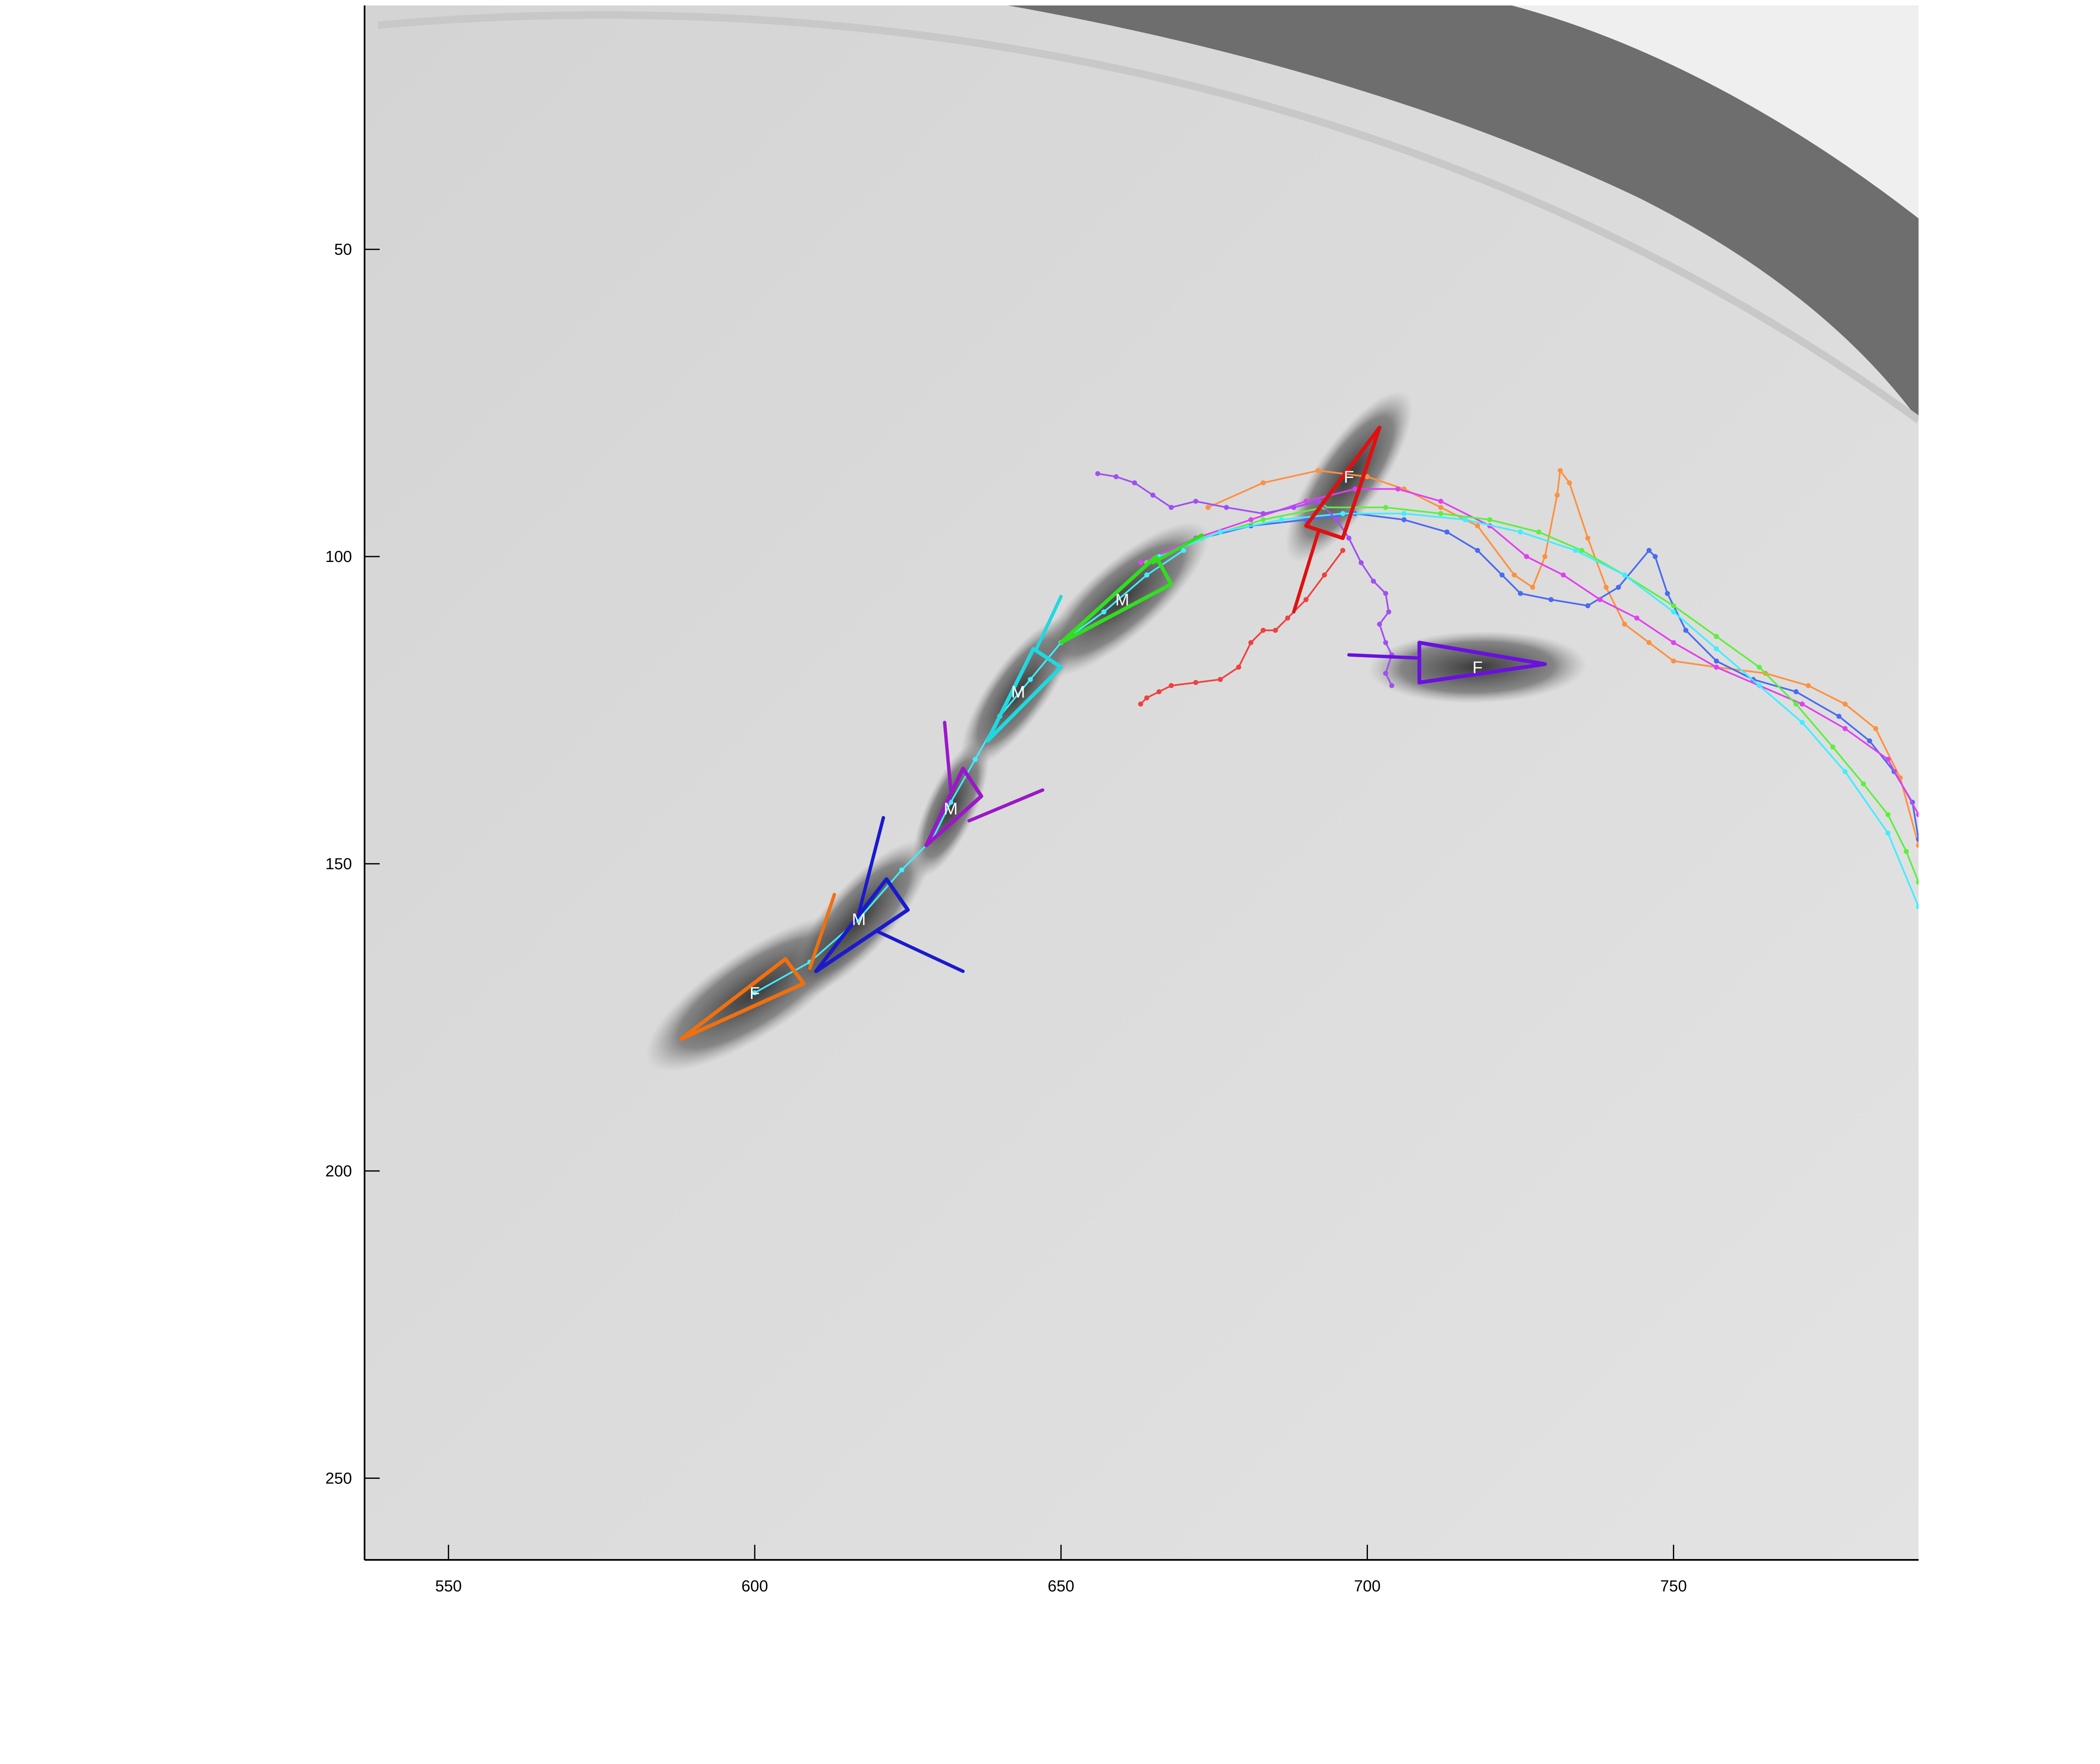  I want to click on x-tick-label: 550, so click(448, 1586).